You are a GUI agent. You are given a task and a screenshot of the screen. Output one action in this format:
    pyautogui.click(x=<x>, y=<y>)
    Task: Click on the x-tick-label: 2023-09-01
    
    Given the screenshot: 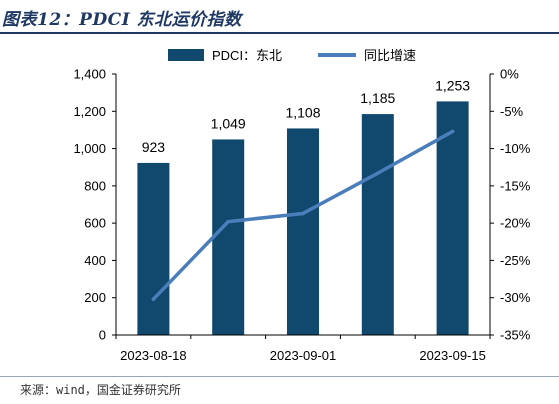 What is the action you would take?
    pyautogui.click(x=303, y=355)
    